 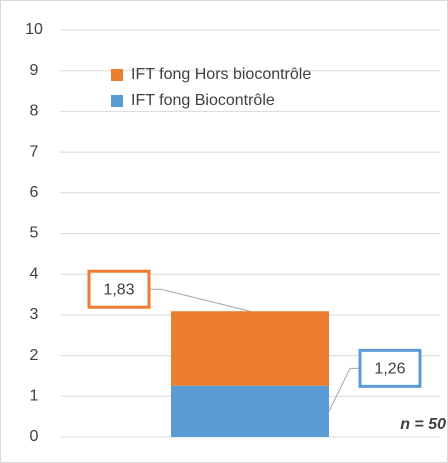 What do you see at coordinates (34, 111) in the screenshot?
I see `y-tick-label: 8` at bounding box center [34, 111].